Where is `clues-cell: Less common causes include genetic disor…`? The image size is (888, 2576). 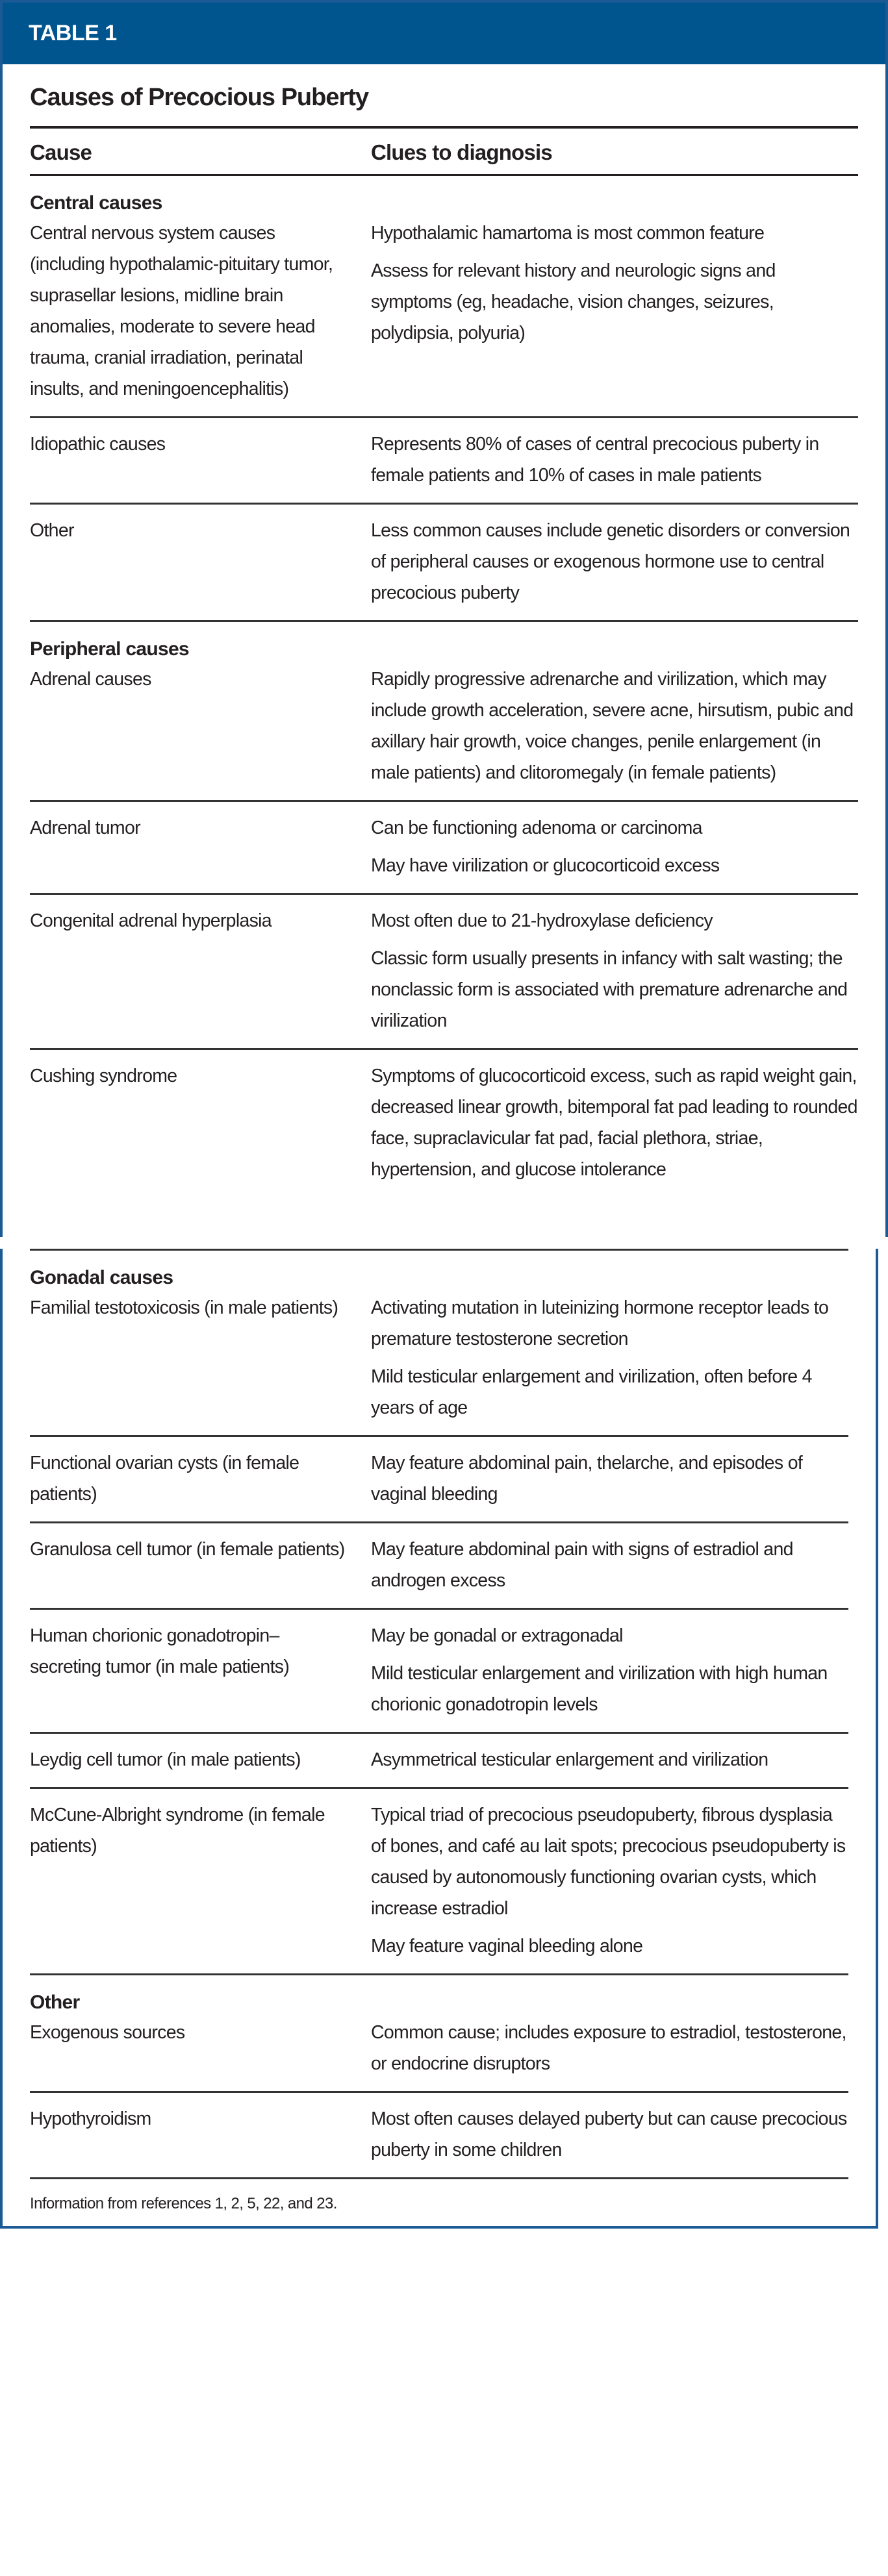 clues-cell: Less common causes include genetic disor… is located at coordinates (614, 561).